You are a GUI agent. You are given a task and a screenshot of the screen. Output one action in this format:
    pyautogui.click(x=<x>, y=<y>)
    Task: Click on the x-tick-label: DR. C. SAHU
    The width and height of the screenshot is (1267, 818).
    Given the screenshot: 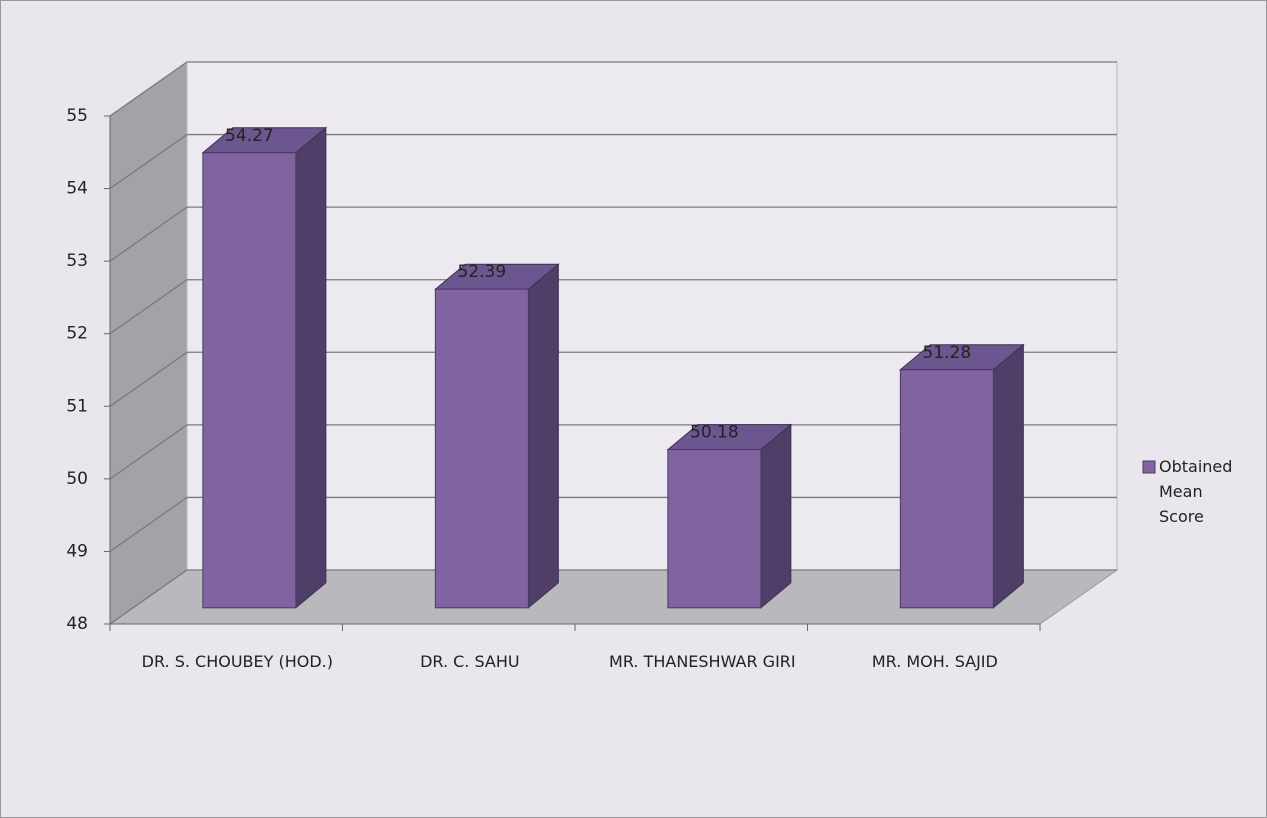 What is the action you would take?
    pyautogui.click(x=470, y=661)
    